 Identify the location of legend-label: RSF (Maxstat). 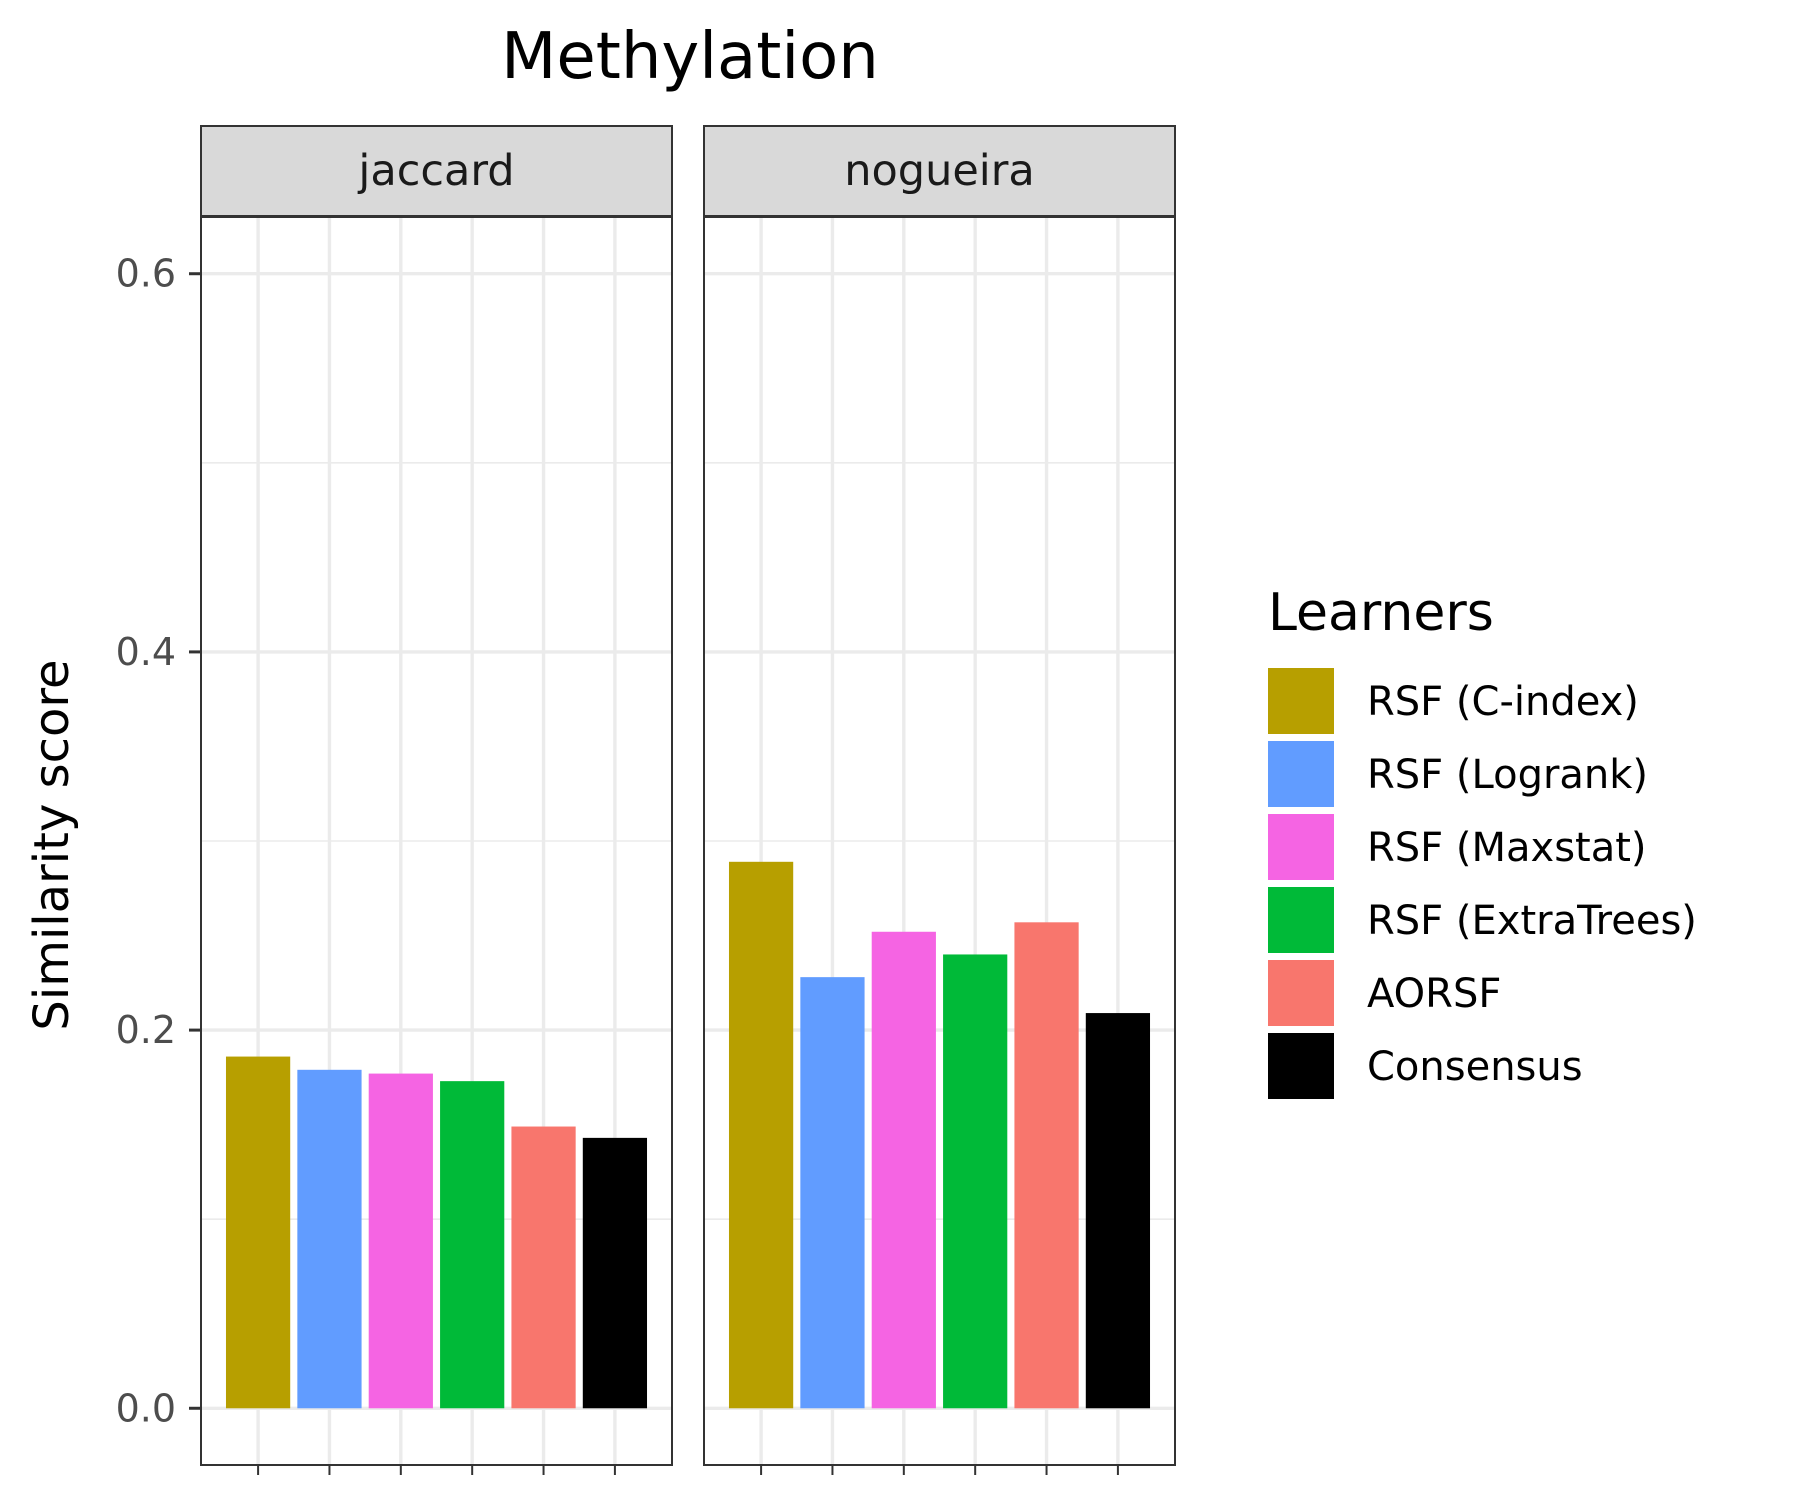
(1507, 848).